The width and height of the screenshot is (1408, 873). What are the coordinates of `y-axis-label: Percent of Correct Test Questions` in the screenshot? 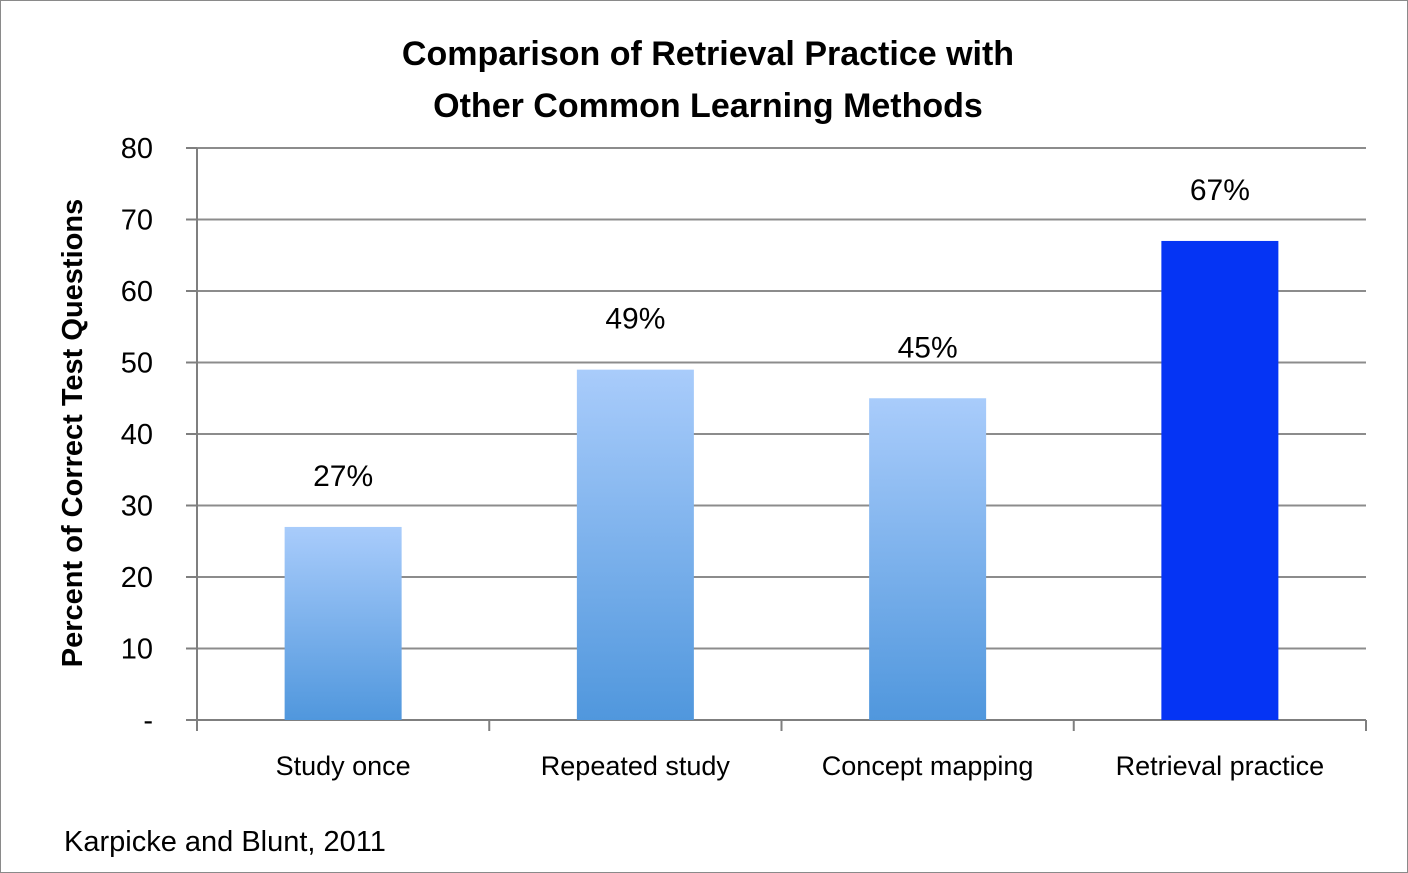 It's located at (73, 433).